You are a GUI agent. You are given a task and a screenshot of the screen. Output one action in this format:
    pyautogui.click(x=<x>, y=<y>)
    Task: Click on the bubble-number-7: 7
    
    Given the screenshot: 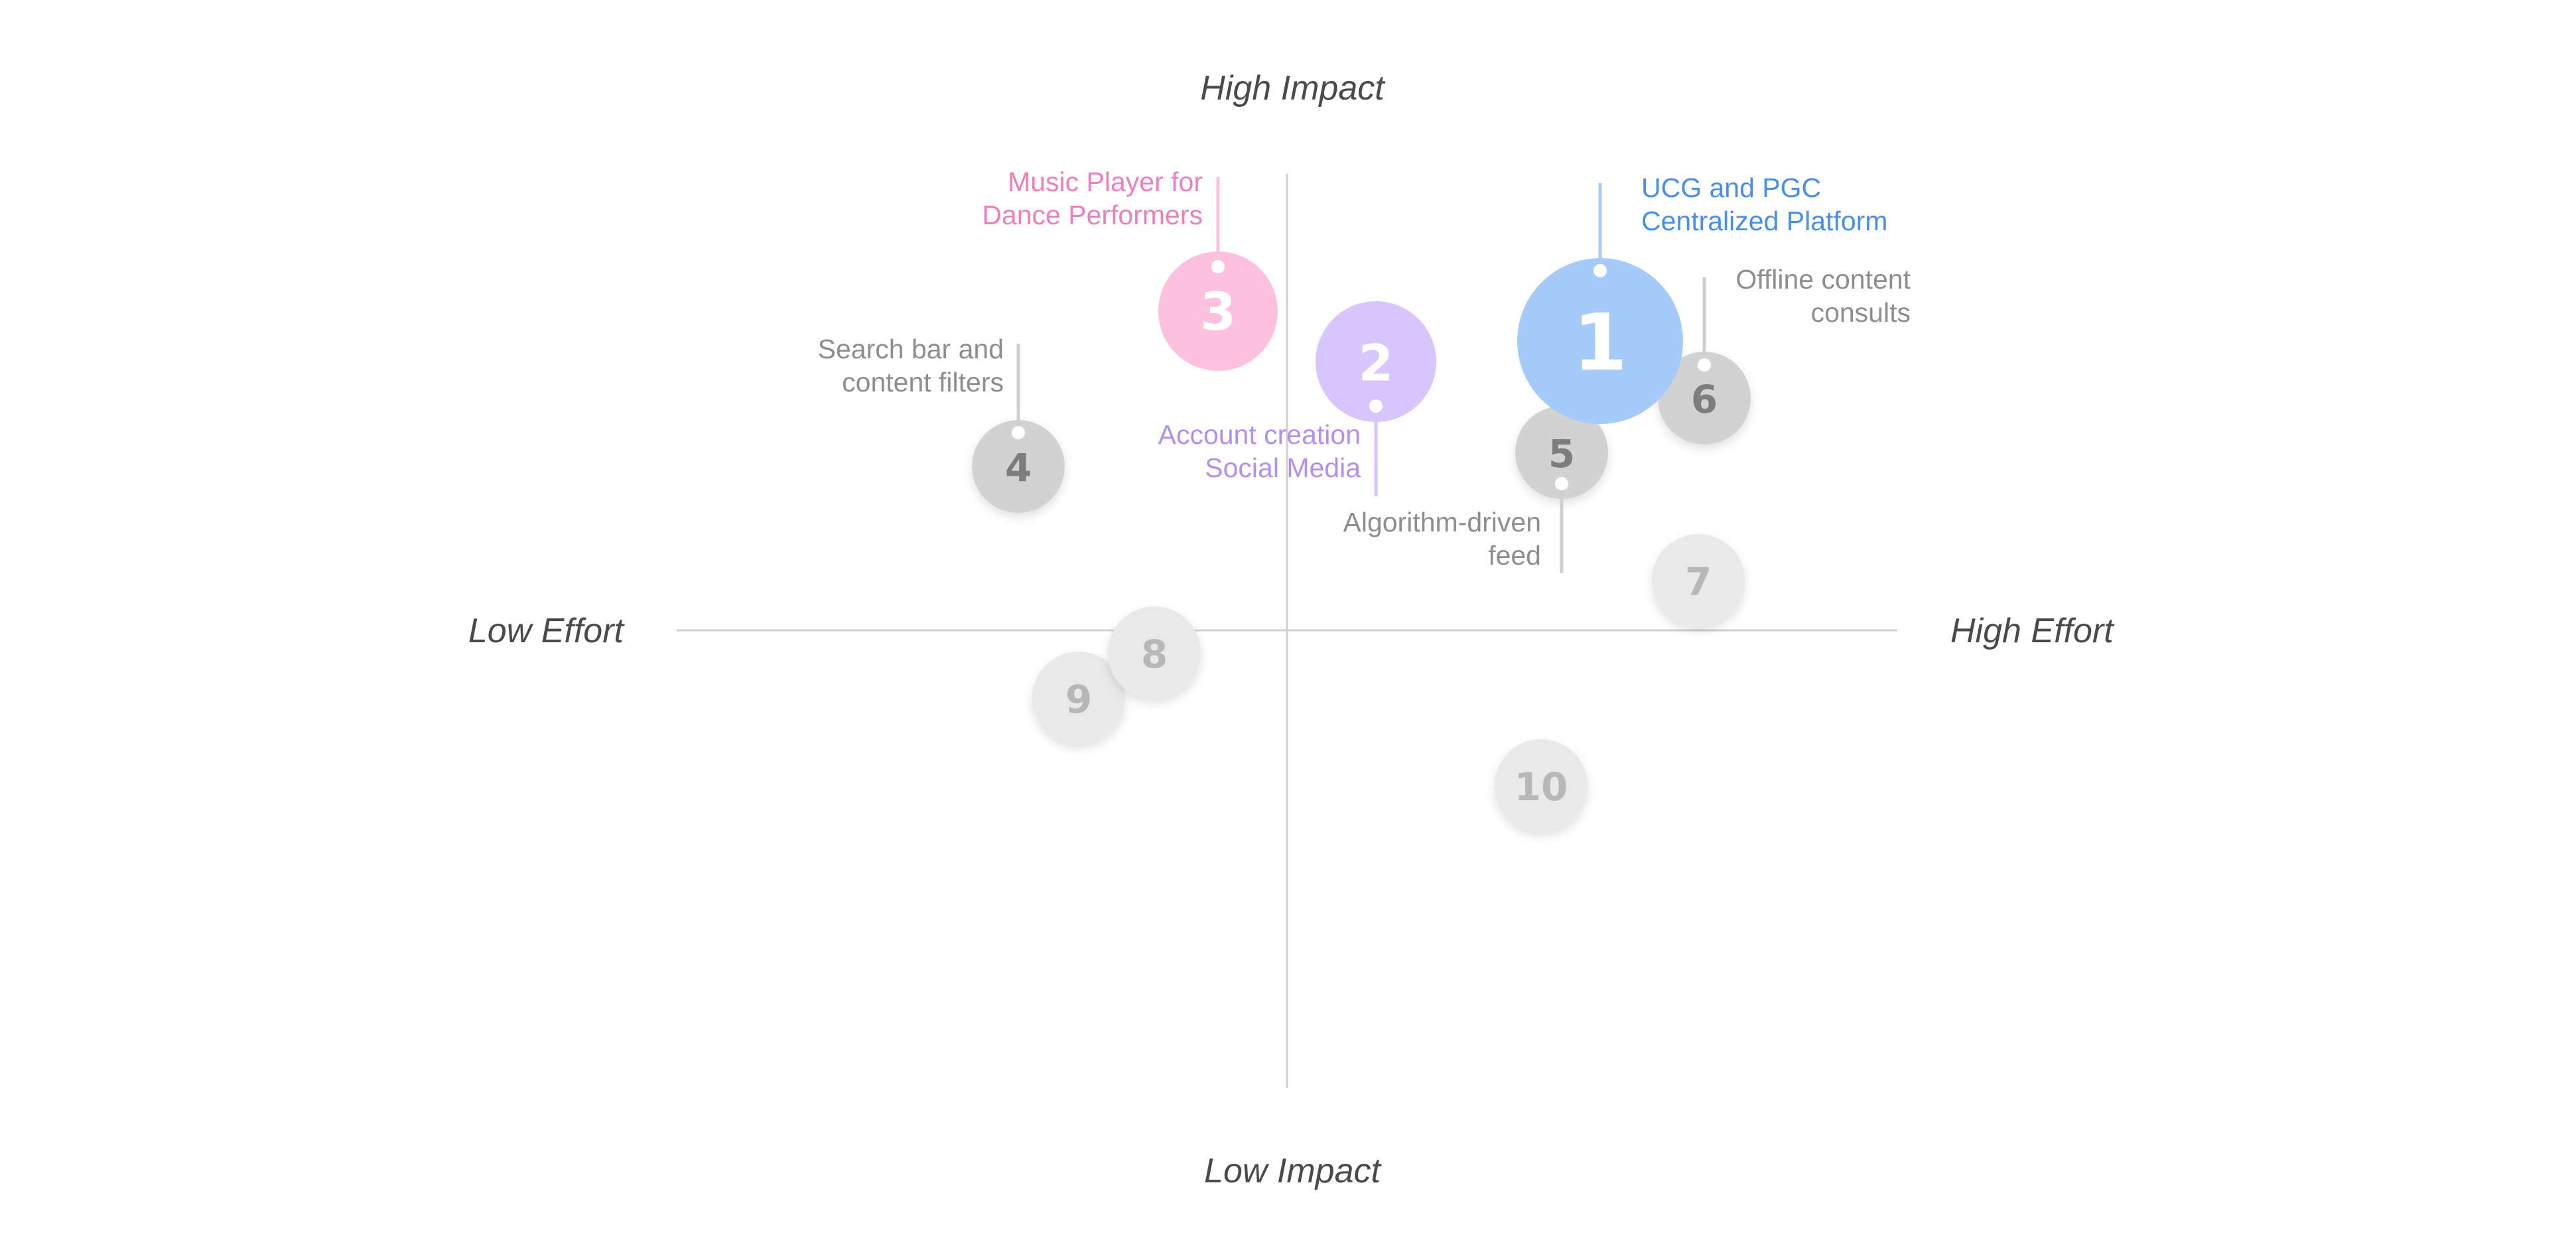 What is the action you would take?
    pyautogui.click(x=1698, y=581)
    